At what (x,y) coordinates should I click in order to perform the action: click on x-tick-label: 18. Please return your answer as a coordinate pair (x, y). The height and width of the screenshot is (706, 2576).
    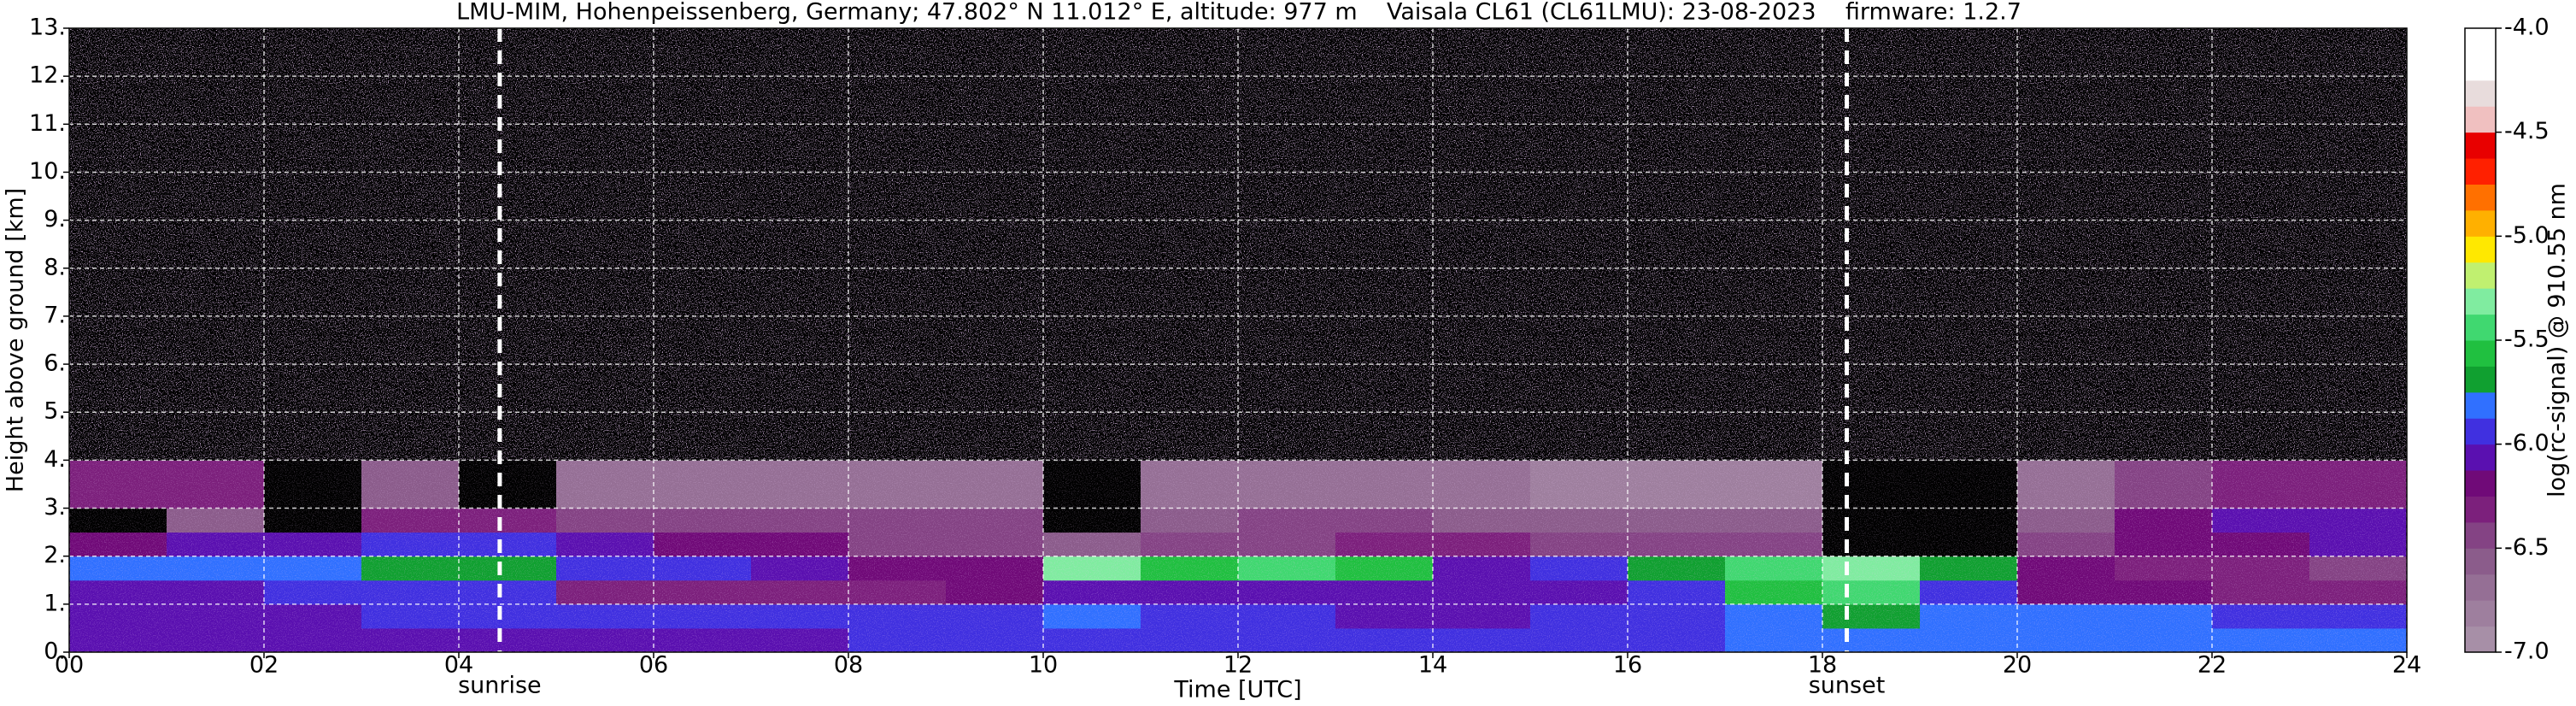
    Looking at the image, I should click on (1822, 665).